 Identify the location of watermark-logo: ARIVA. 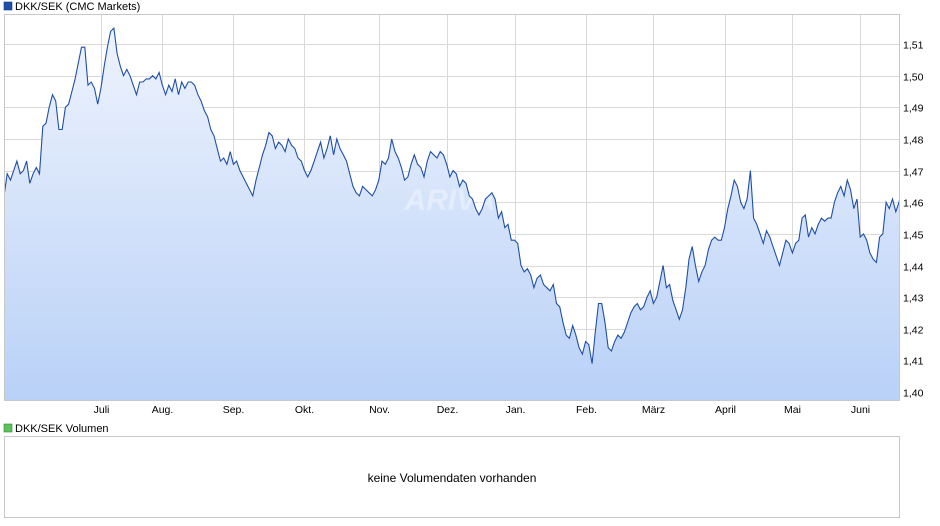
(449, 200).